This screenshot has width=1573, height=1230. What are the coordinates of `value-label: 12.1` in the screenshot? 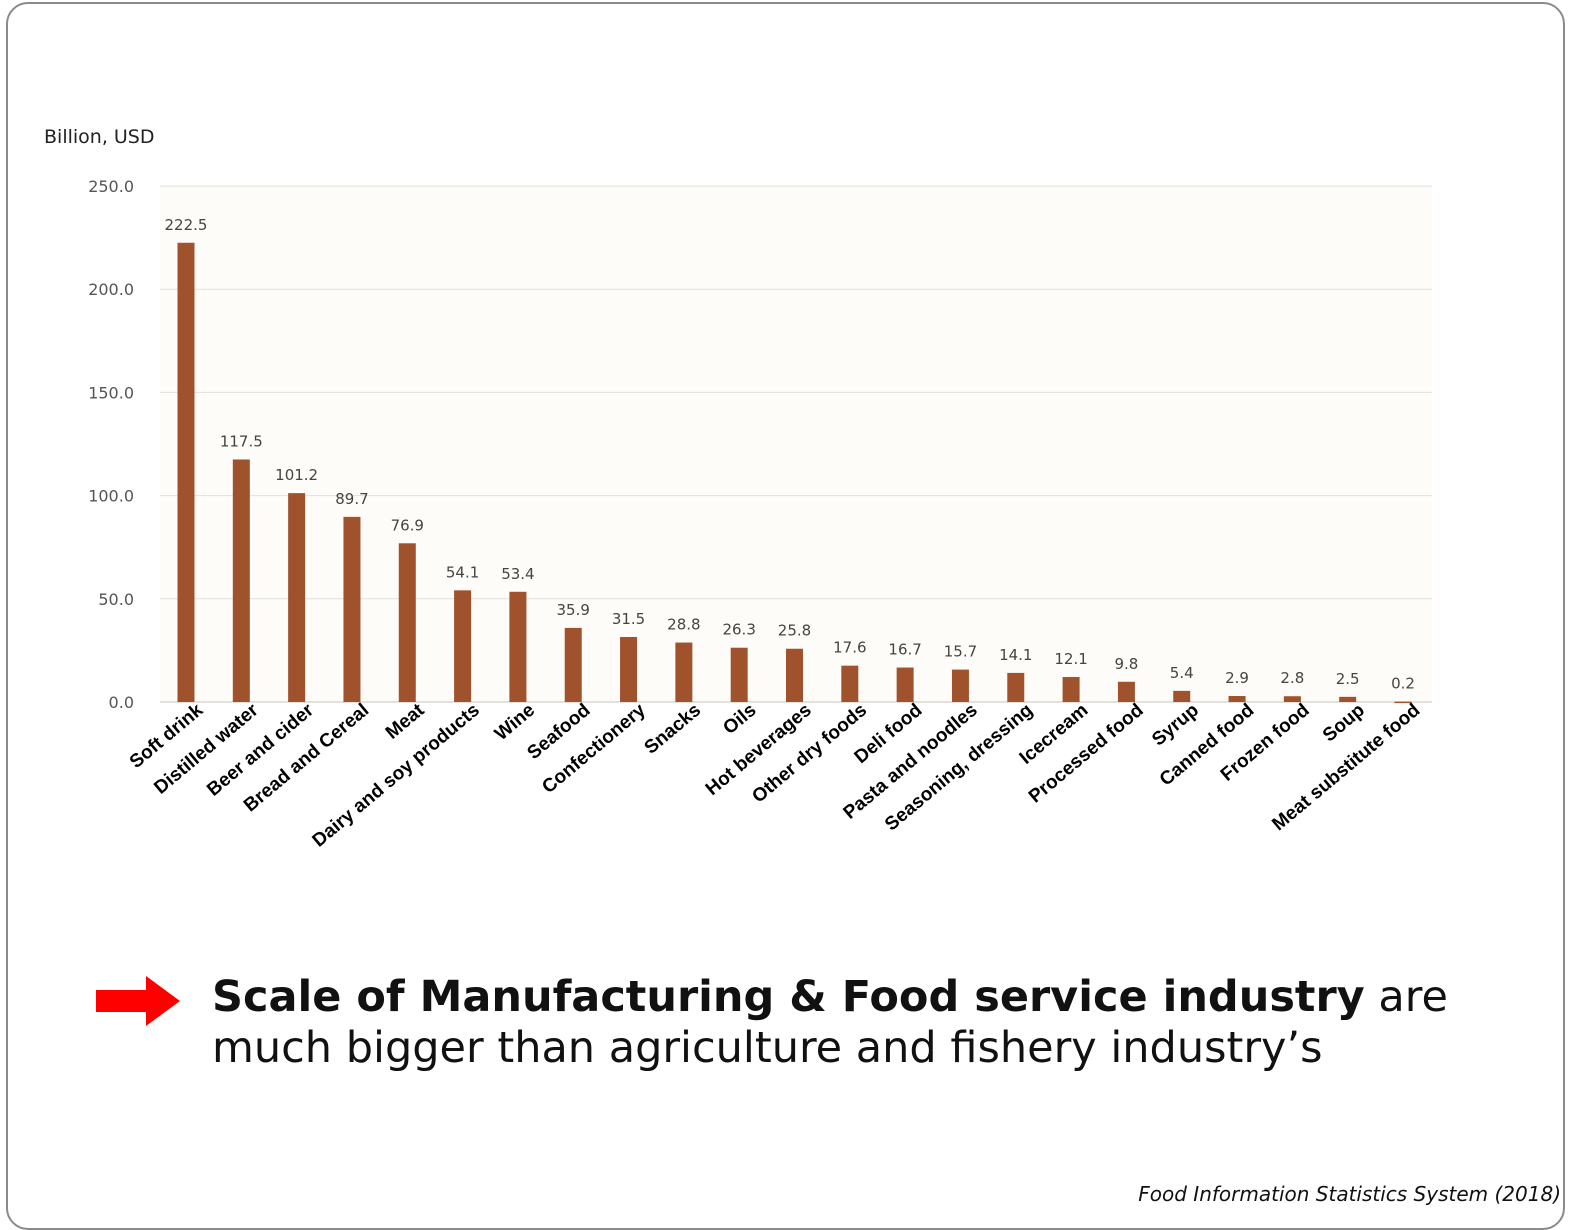 It's located at (1070, 659).